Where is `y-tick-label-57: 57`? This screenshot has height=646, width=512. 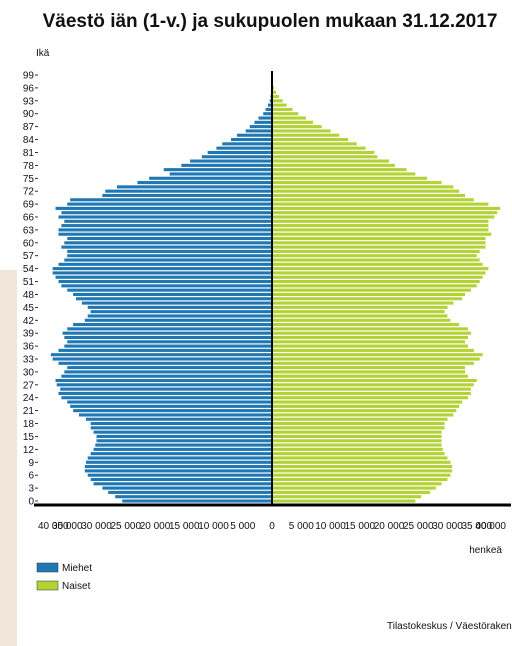
y-tick-label-57: 57 is located at coordinates (29, 256).